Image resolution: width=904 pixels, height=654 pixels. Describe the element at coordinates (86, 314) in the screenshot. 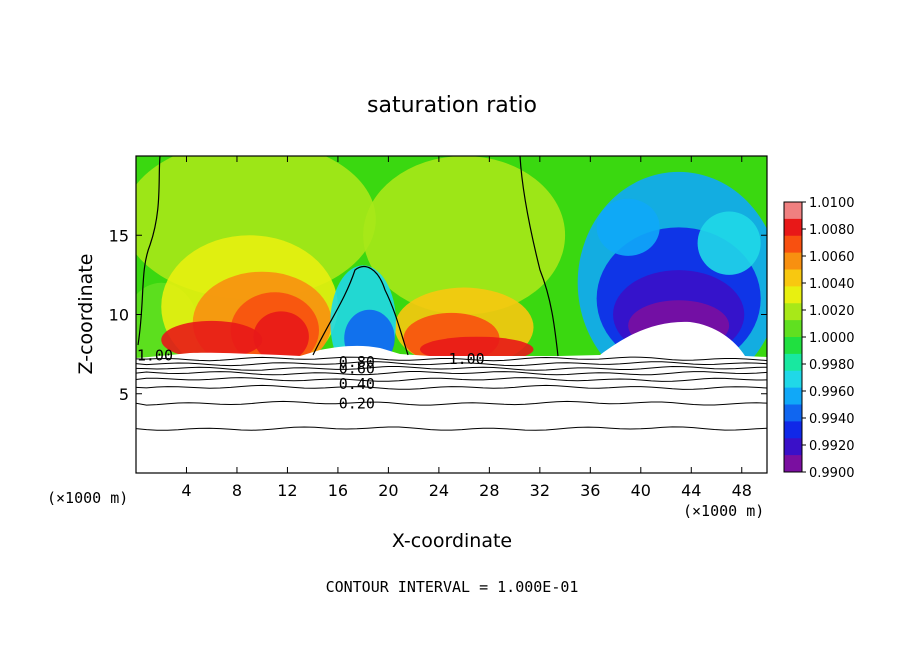

I see `y-axis-label: Z-coordinate` at that location.